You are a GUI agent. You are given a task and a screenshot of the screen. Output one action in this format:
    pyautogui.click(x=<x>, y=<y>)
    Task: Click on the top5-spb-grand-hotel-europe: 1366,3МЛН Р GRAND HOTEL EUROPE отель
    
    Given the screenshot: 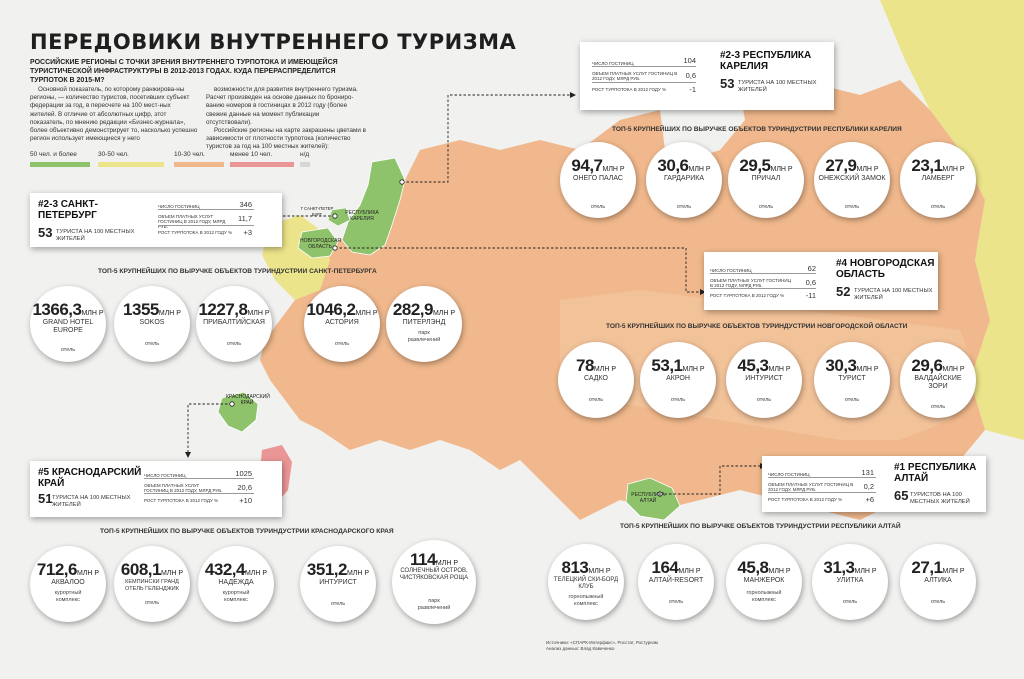 What is the action you would take?
    pyautogui.click(x=68, y=324)
    